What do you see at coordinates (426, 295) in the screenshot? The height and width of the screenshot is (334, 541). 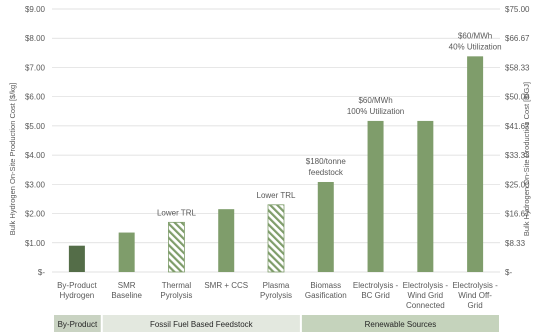 I see `x-tick-label: Wind Grid` at bounding box center [426, 295].